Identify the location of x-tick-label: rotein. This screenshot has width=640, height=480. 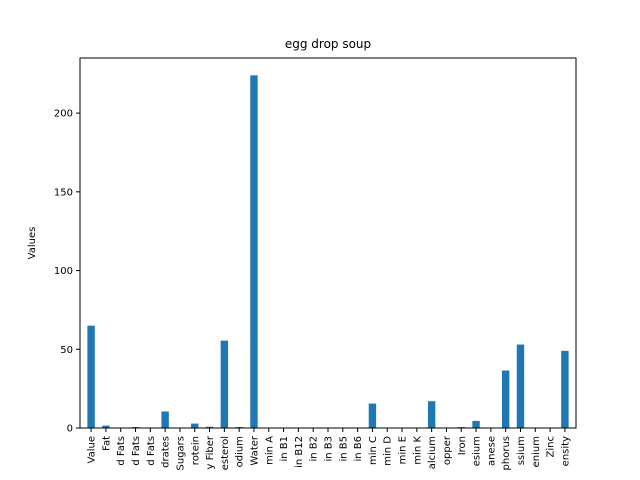
(195, 450).